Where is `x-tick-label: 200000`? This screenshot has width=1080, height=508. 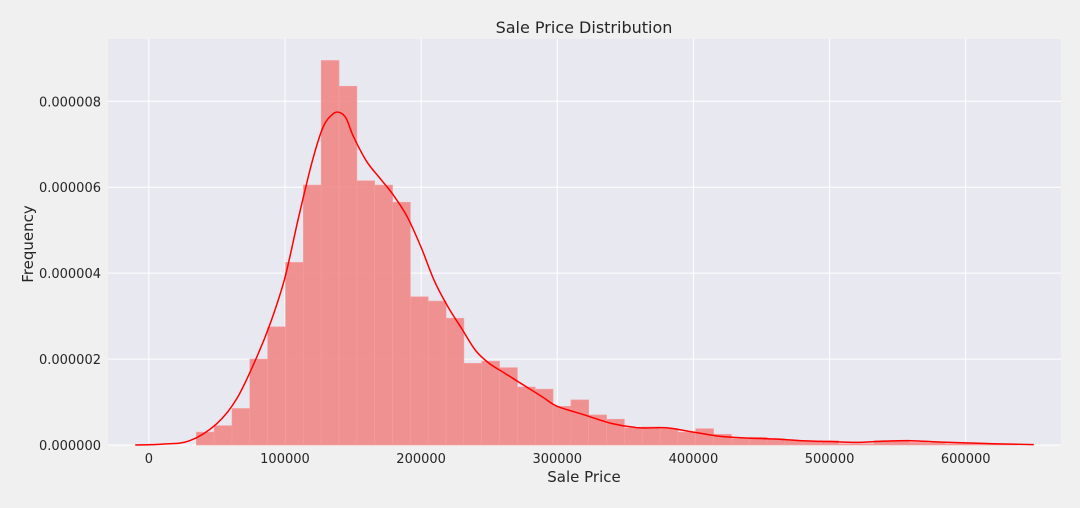
x-tick-label: 200000 is located at coordinates (421, 459).